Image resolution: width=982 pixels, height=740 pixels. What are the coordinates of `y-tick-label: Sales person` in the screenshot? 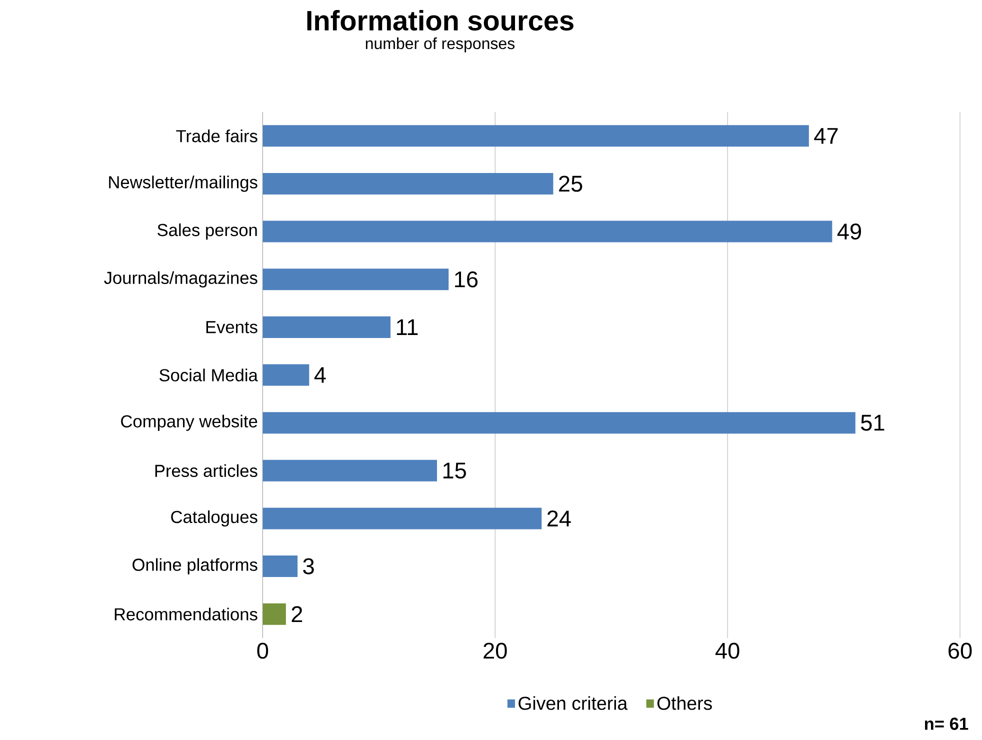 It's located at (207, 231).